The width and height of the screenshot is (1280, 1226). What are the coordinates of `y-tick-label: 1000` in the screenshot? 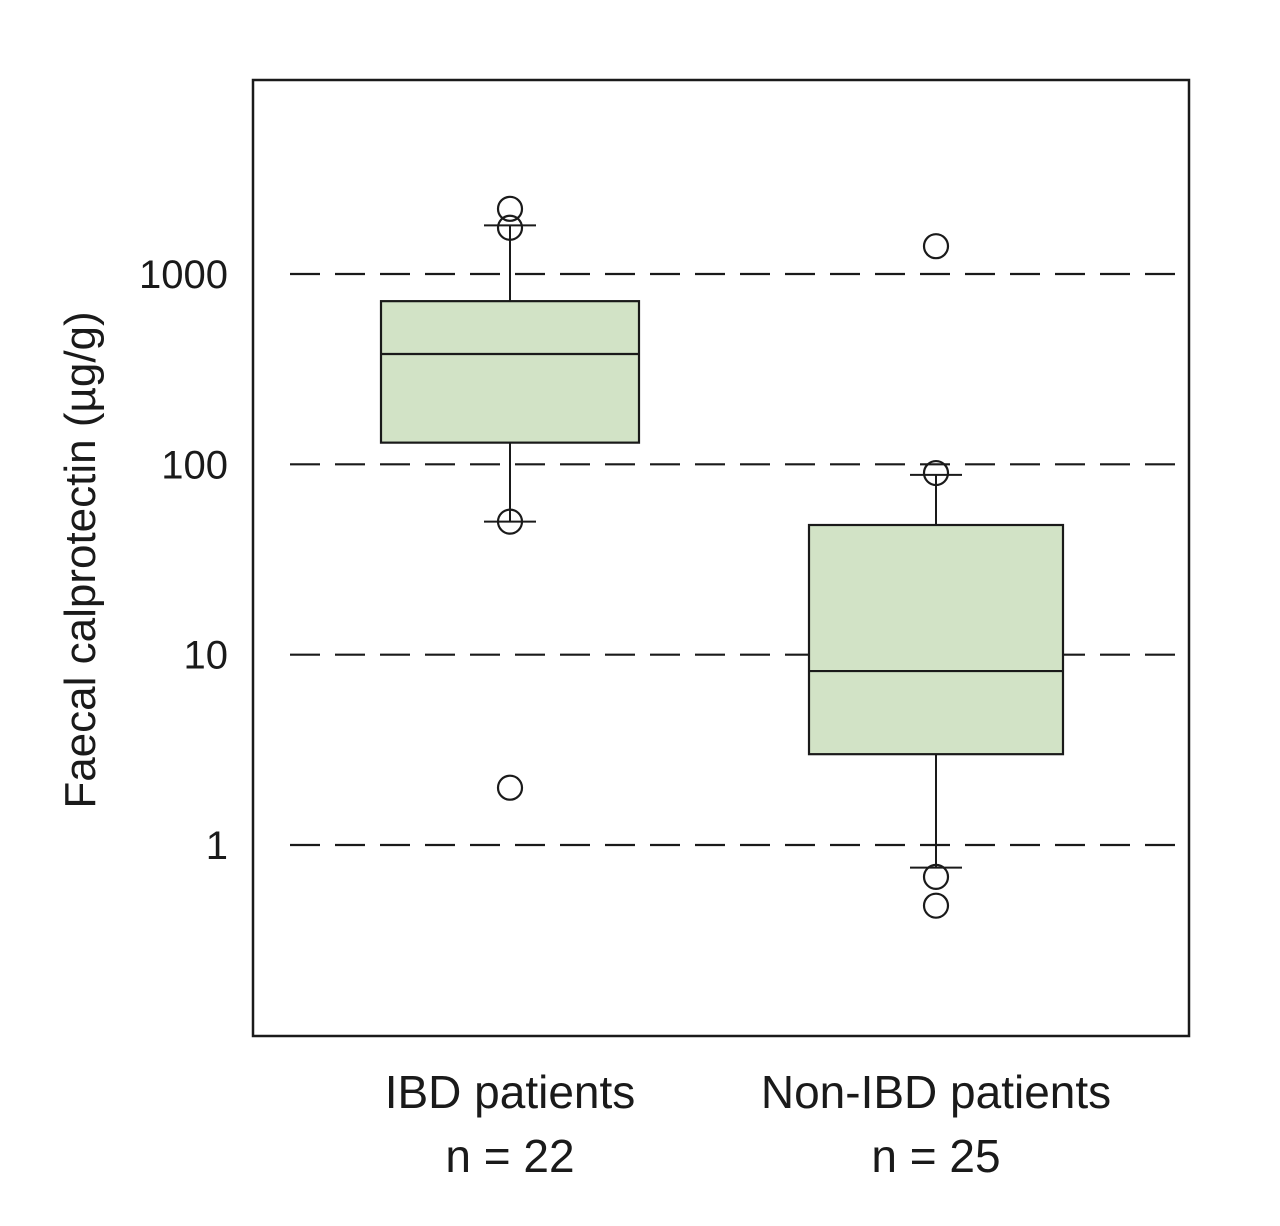 It's located at (183, 275).